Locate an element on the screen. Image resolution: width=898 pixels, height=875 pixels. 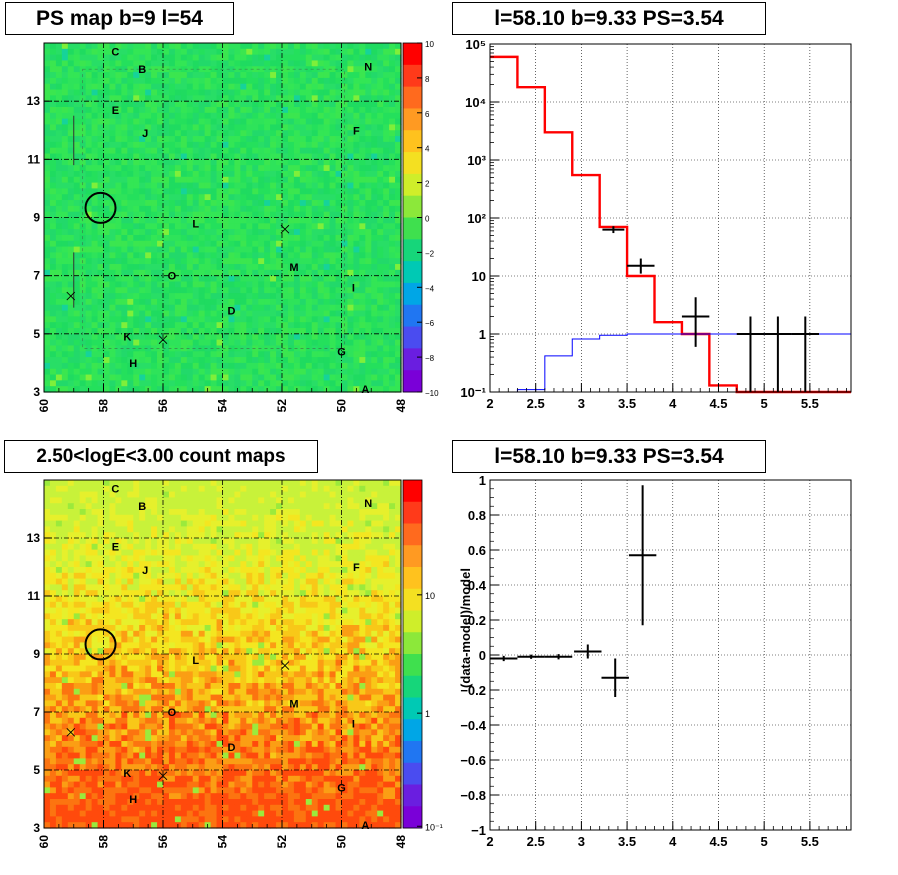
ps-map-source-label: H is located at coordinates (133, 364).